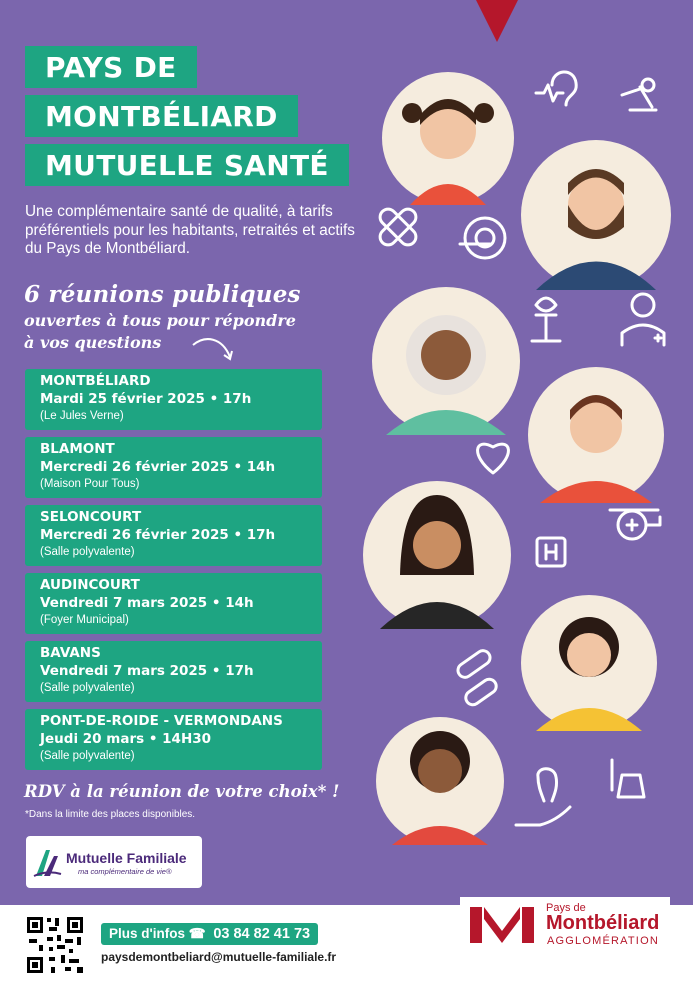 This screenshot has height=989, width=693. I want to click on test-tube-icon, so click(628, 778).